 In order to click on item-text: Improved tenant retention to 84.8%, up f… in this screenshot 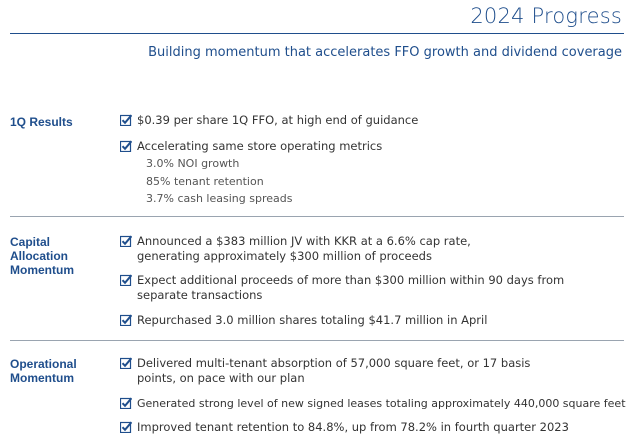, I will do `click(353, 427)`.